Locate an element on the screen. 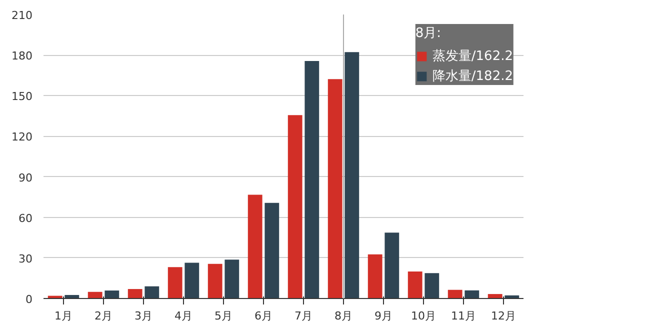 Image resolution: width=659 pixels, height=334 pixels. y-tick-label: 60 is located at coordinates (25, 218).